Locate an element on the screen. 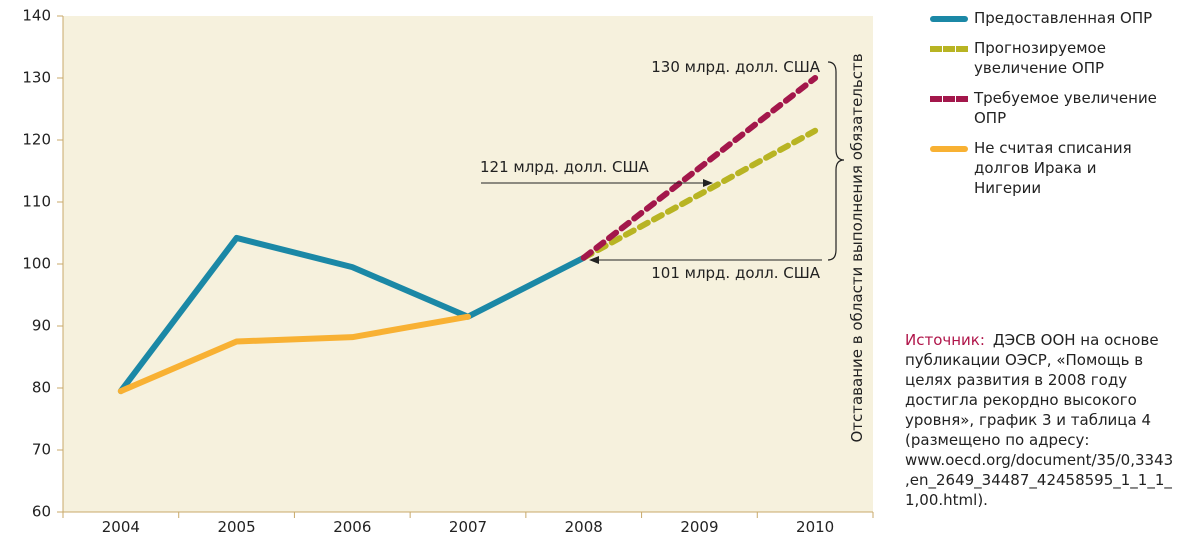 This screenshot has height=538, width=1178. legend-label: Требуемое увеличение ОПР is located at coordinates (1065, 108).